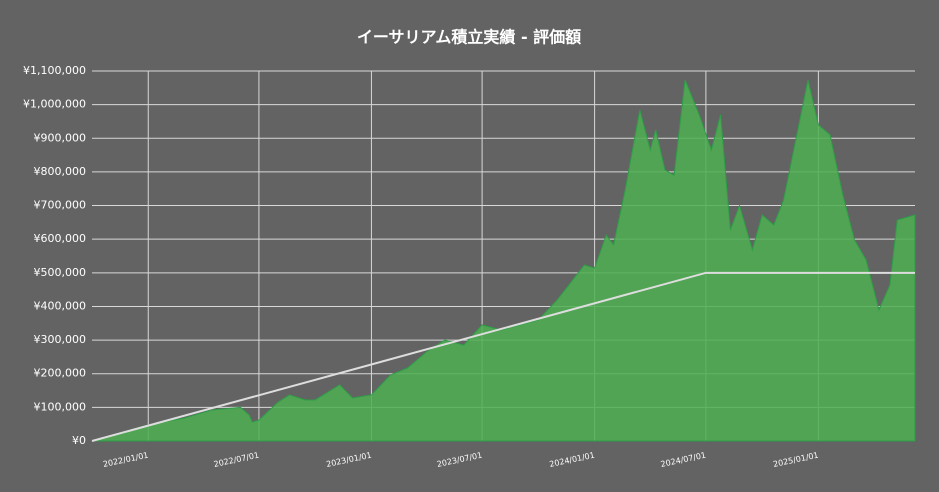 The height and width of the screenshot is (492, 939). Describe the element at coordinates (60, 171) in the screenshot. I see `y-tick-label: ¥800,000` at that location.